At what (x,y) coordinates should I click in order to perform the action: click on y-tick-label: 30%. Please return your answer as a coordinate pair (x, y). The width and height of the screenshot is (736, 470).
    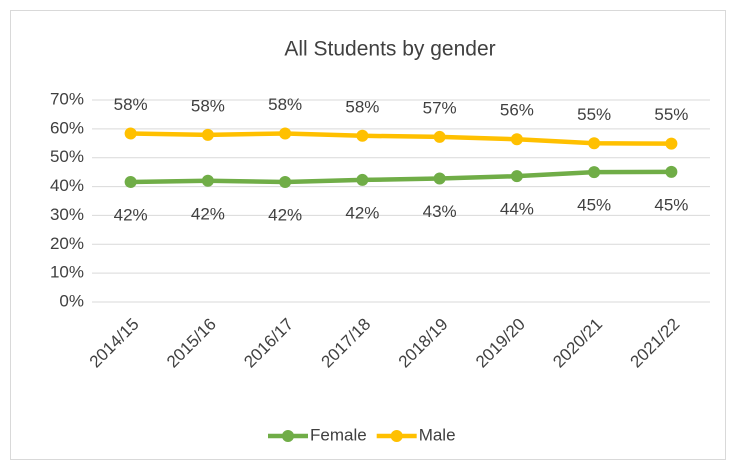
    Looking at the image, I should click on (67, 214).